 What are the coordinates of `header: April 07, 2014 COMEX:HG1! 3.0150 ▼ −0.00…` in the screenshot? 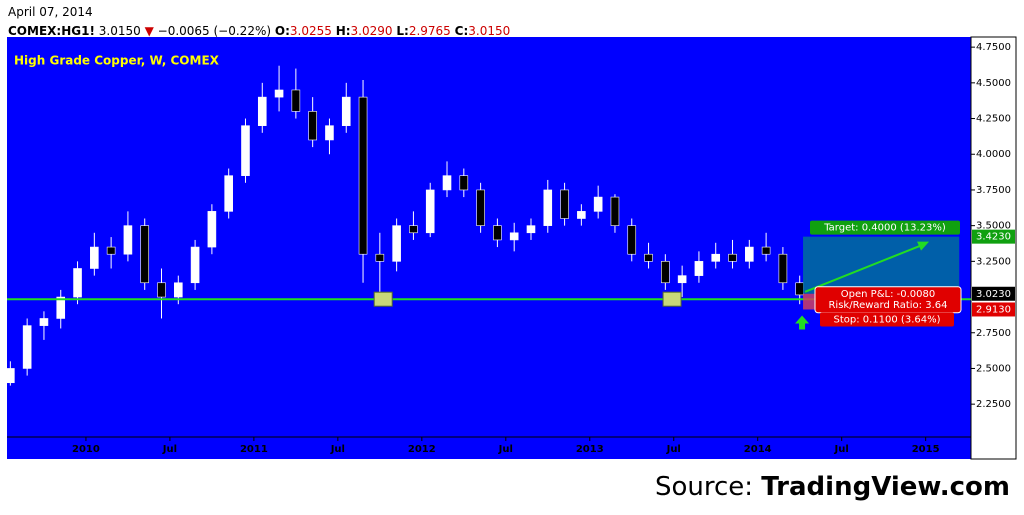 It's located at (259, 22).